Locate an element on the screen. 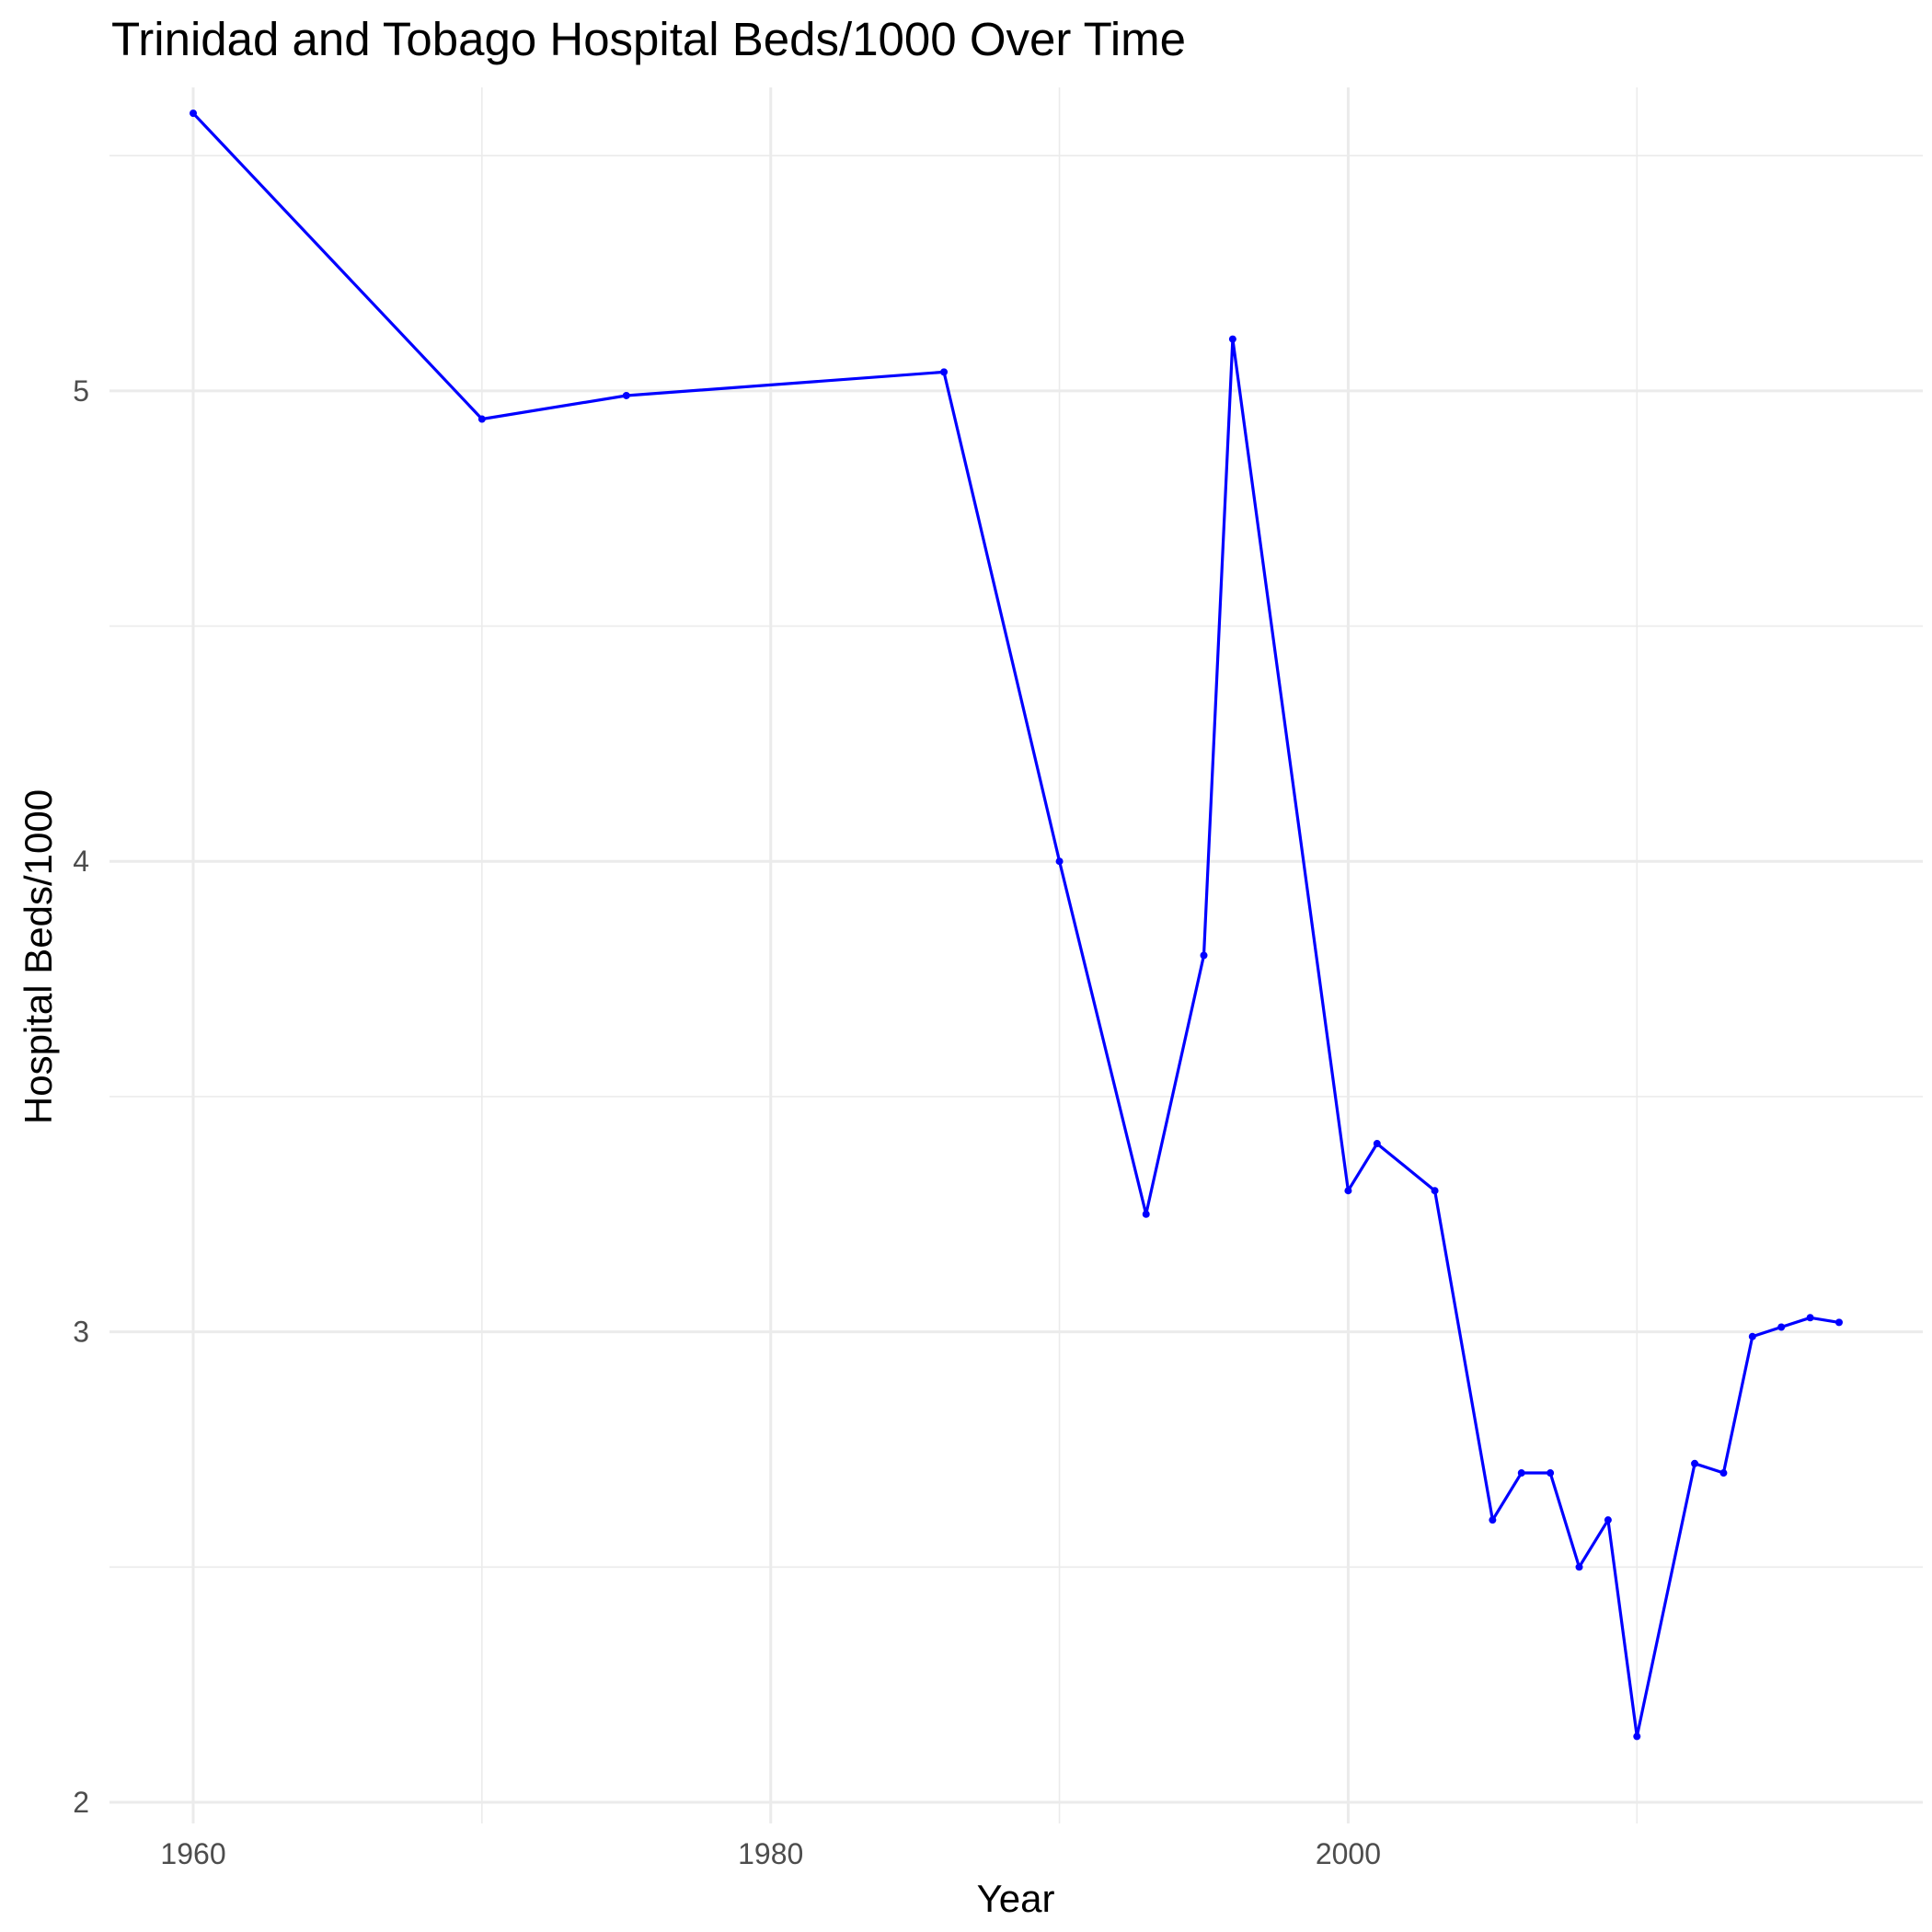  x-tick-label: 1980 is located at coordinates (770, 1853).